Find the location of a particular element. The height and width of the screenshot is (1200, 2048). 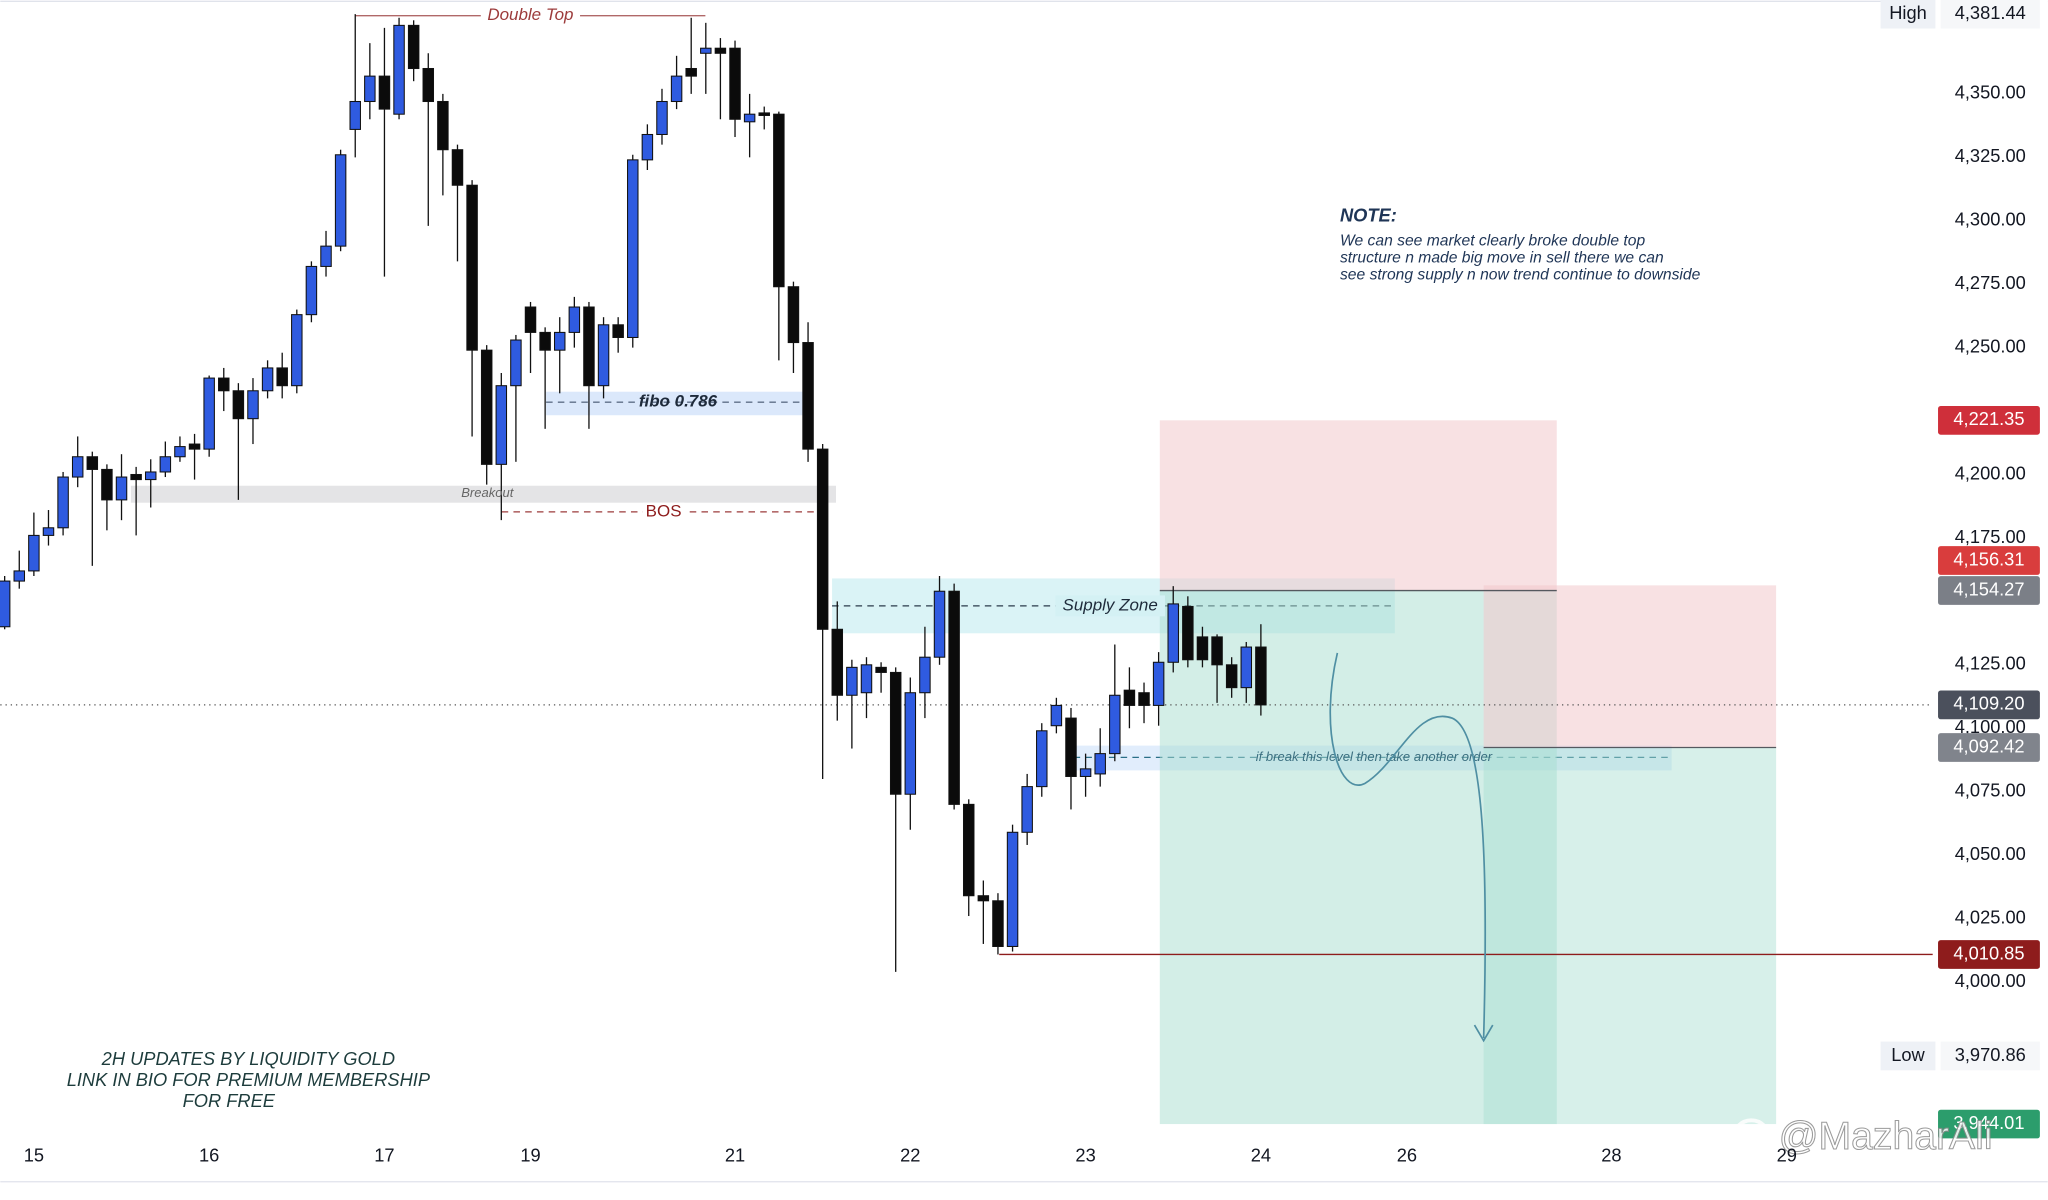

x-tick-label: 28 is located at coordinates (1611, 1155).